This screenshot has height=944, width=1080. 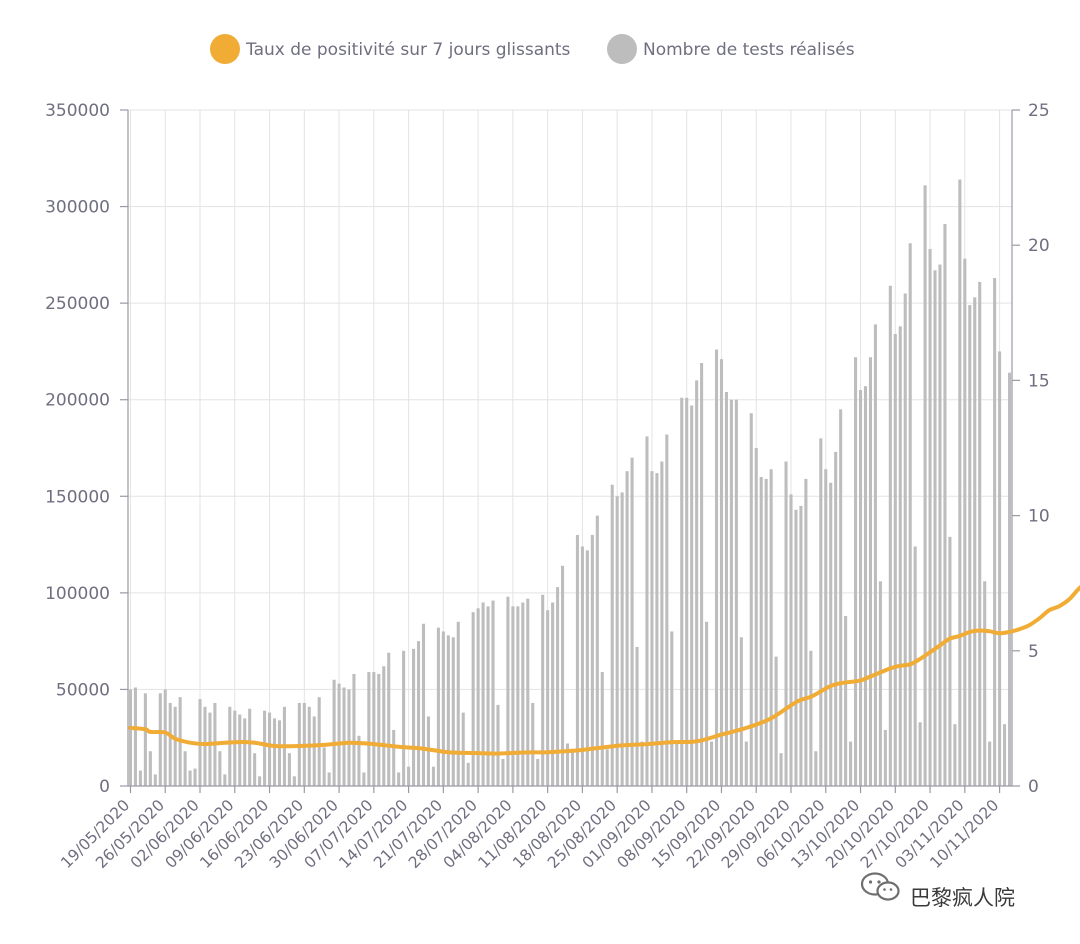 I want to click on y-left-tick-label: 50000, so click(x=83, y=690).